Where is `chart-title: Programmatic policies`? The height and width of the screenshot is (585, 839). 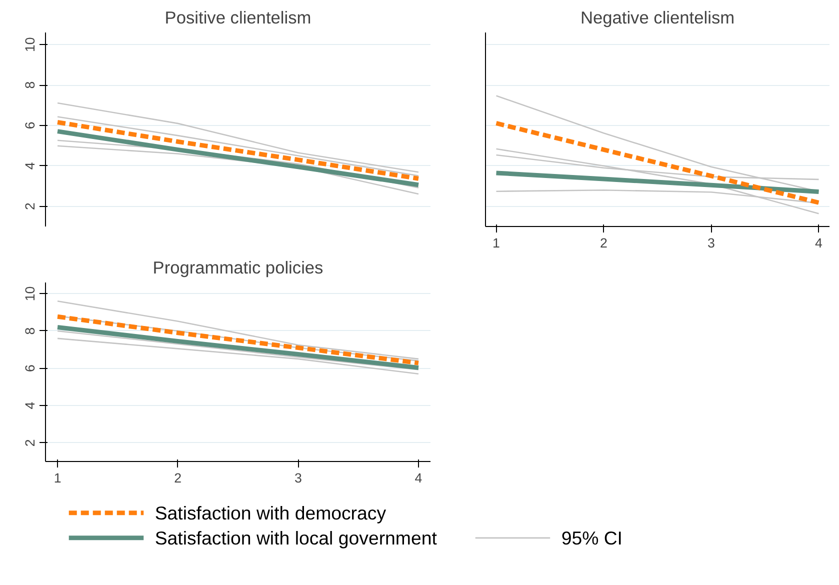 chart-title: Programmatic policies is located at coordinates (238, 268).